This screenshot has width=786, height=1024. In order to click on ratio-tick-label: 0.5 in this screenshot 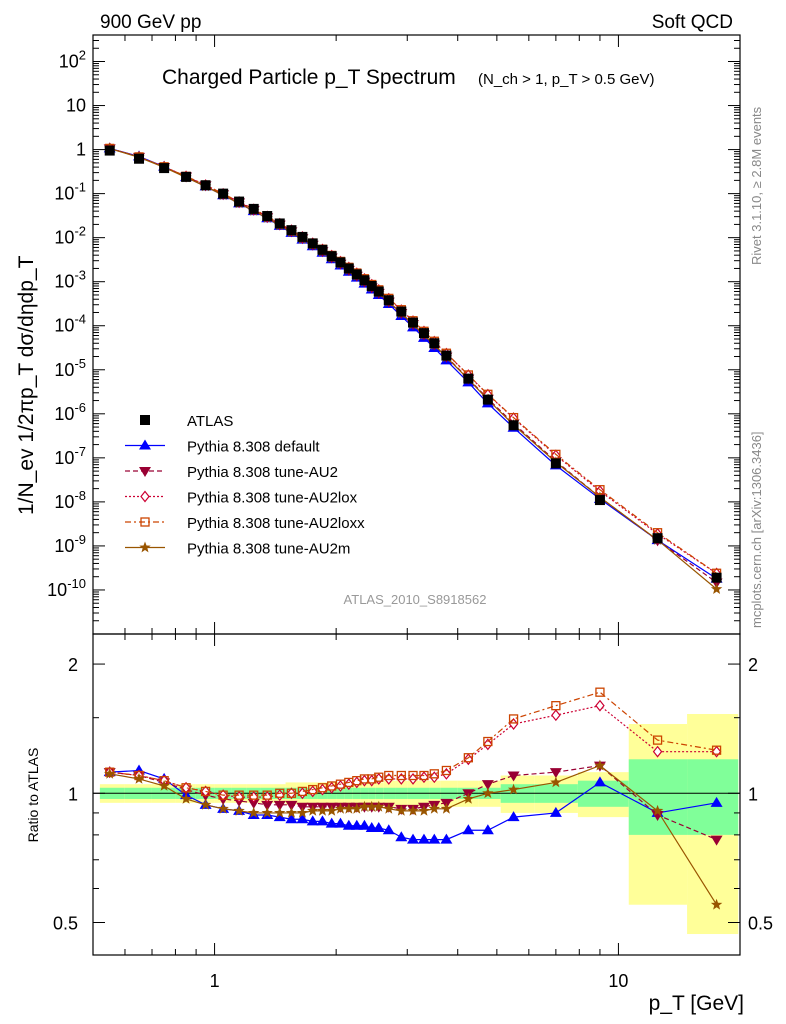, I will do `click(760, 923)`.